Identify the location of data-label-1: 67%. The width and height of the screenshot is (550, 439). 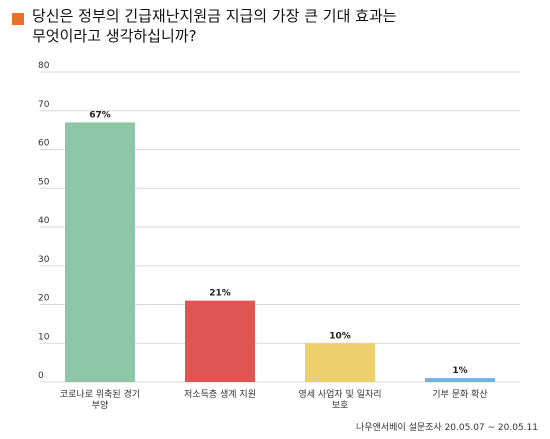
(100, 115).